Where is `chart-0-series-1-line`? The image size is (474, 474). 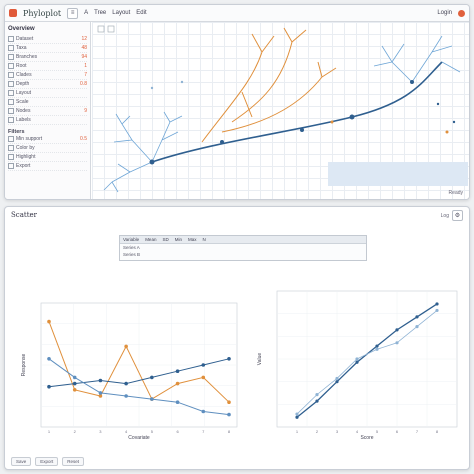 chart-0-series-1-line is located at coordinates (139, 373).